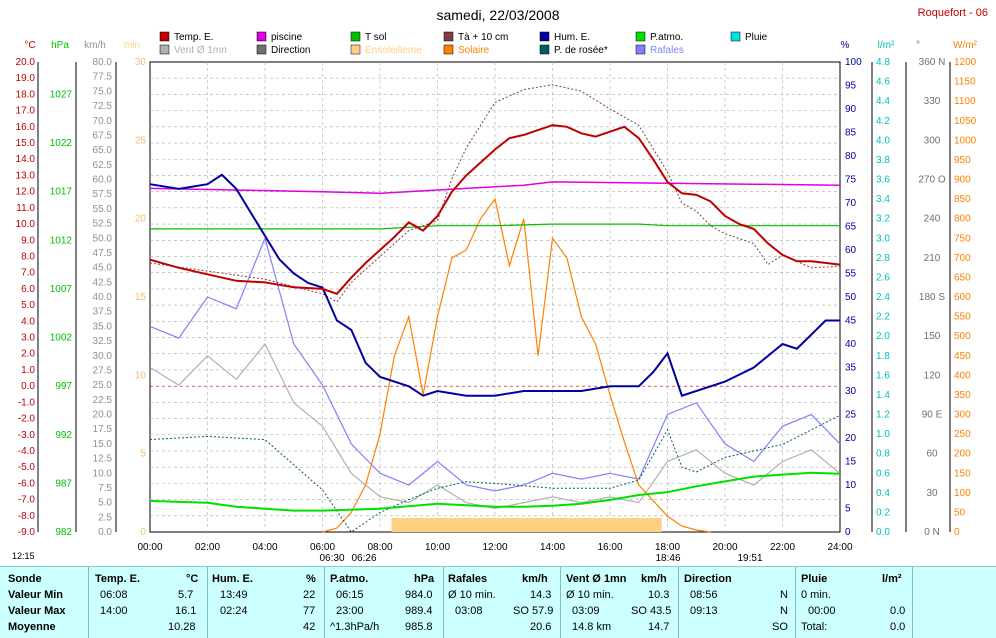 The image size is (996, 638). I want to click on x-tick-label: 14:00, so click(552, 547).